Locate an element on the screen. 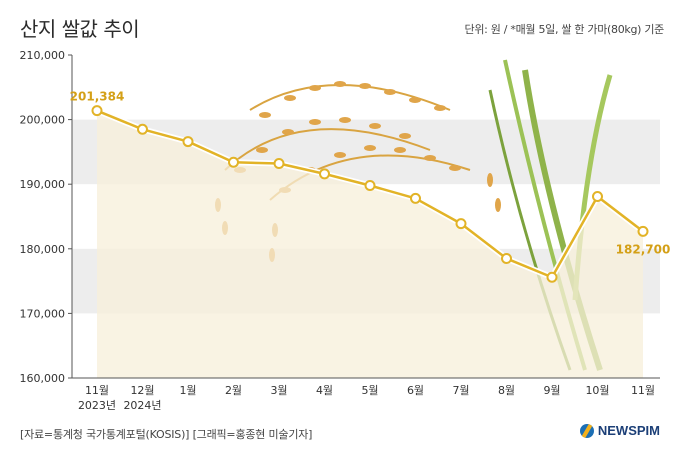  y-tick-label: 170,000 is located at coordinates (43, 313).